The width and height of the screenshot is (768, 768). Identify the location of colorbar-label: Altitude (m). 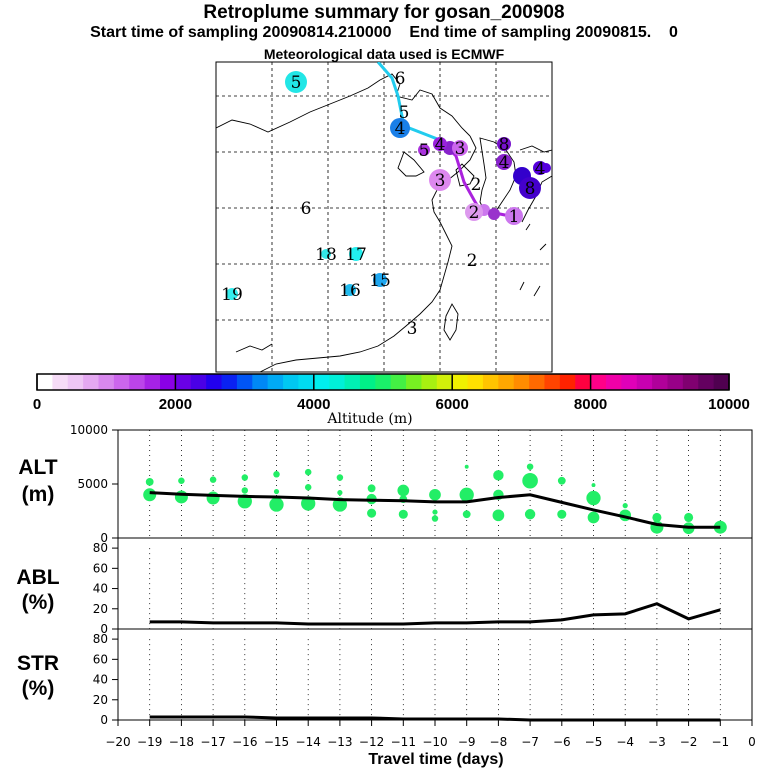
(369, 419).